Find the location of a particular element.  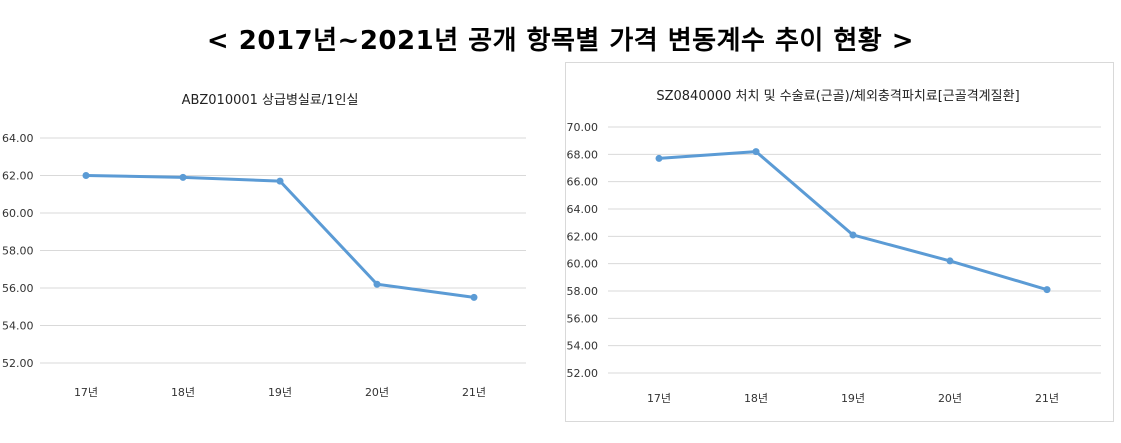

chart-title: SZ0840000 처치 및 수술료(근골)/체외충격파치료[근골격계질환] is located at coordinates (837, 96).